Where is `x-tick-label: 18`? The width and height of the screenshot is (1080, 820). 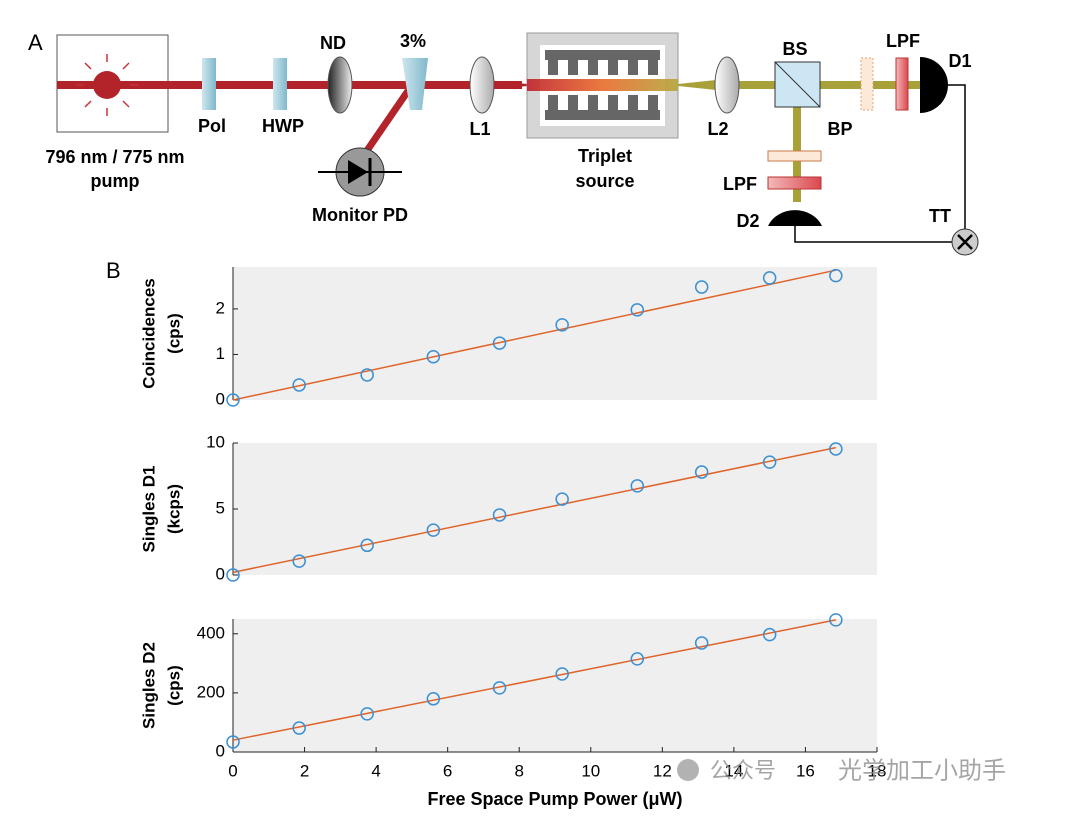
x-tick-label: 18 is located at coordinates (877, 770).